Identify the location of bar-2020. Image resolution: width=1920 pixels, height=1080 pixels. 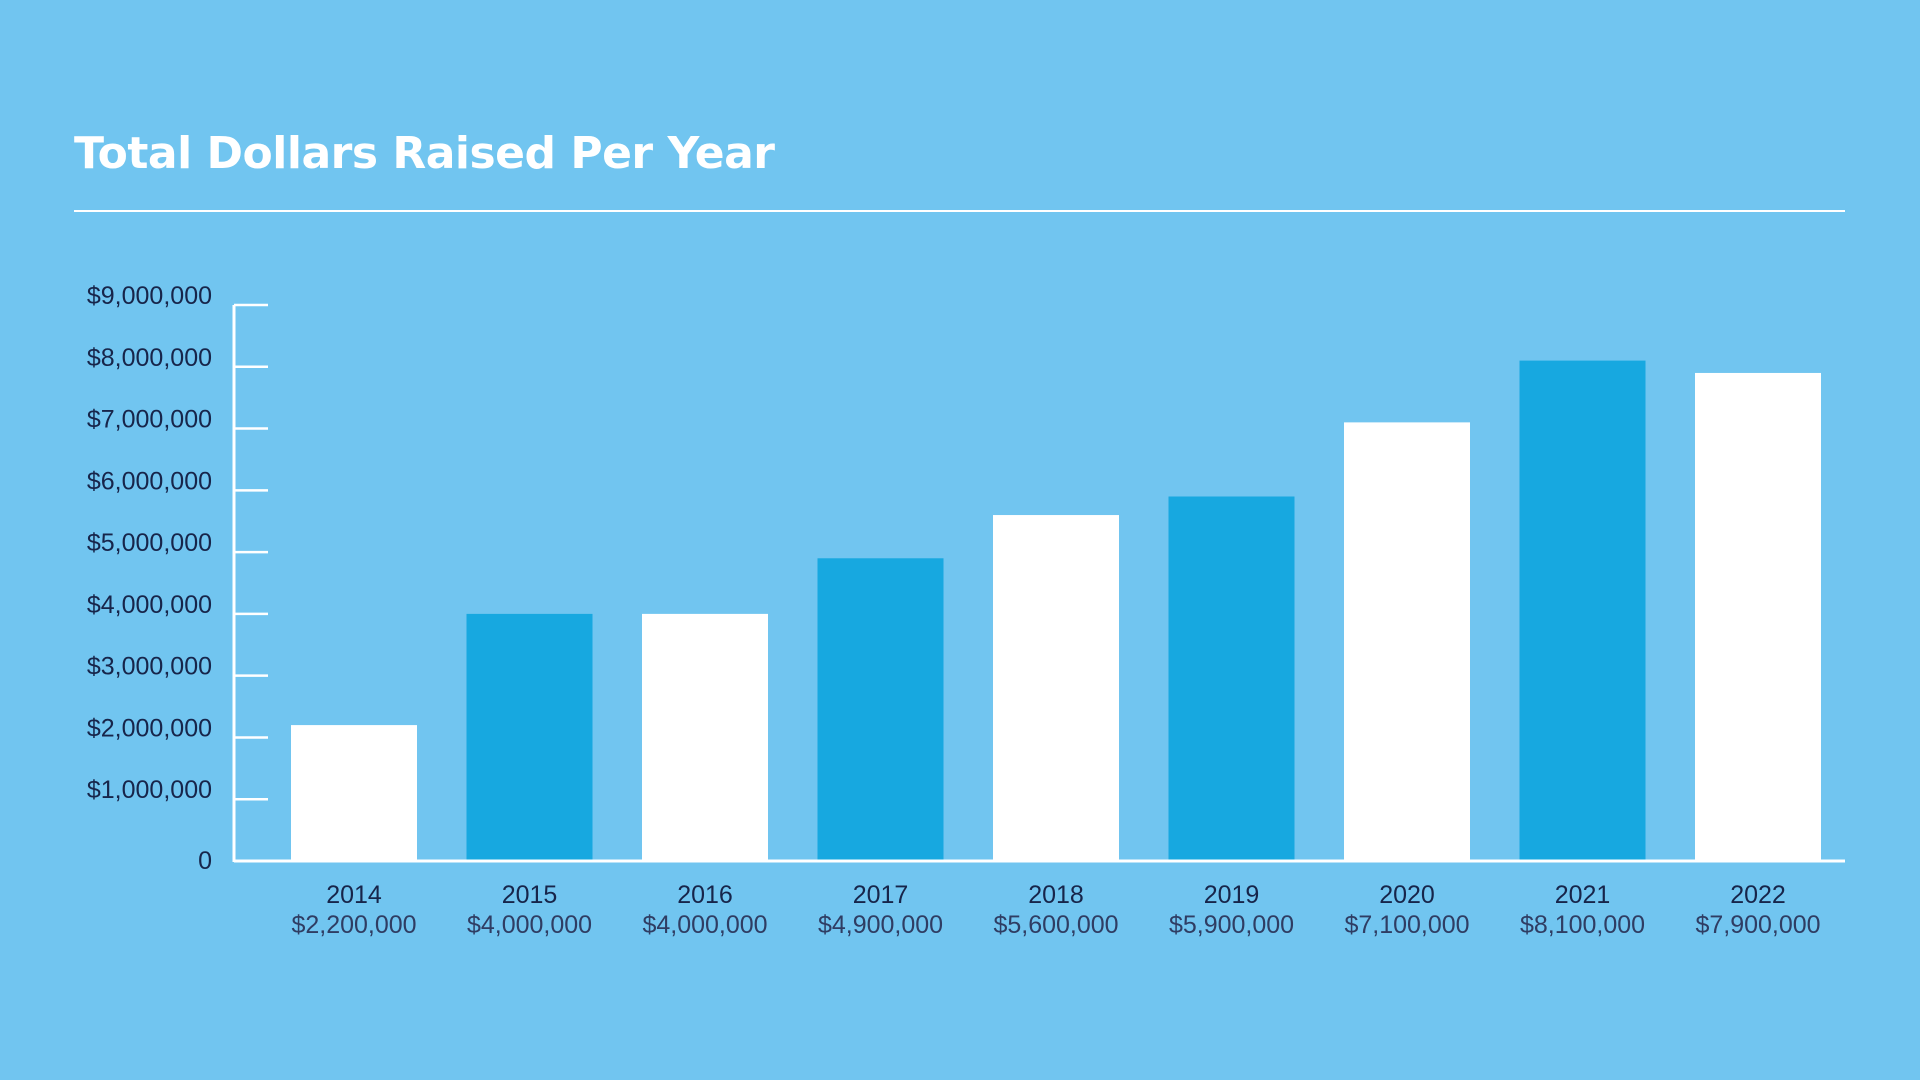
(1407, 641).